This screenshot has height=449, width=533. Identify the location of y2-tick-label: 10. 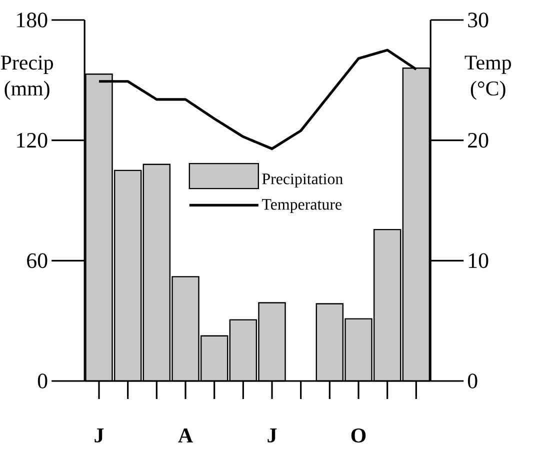
(478, 260).